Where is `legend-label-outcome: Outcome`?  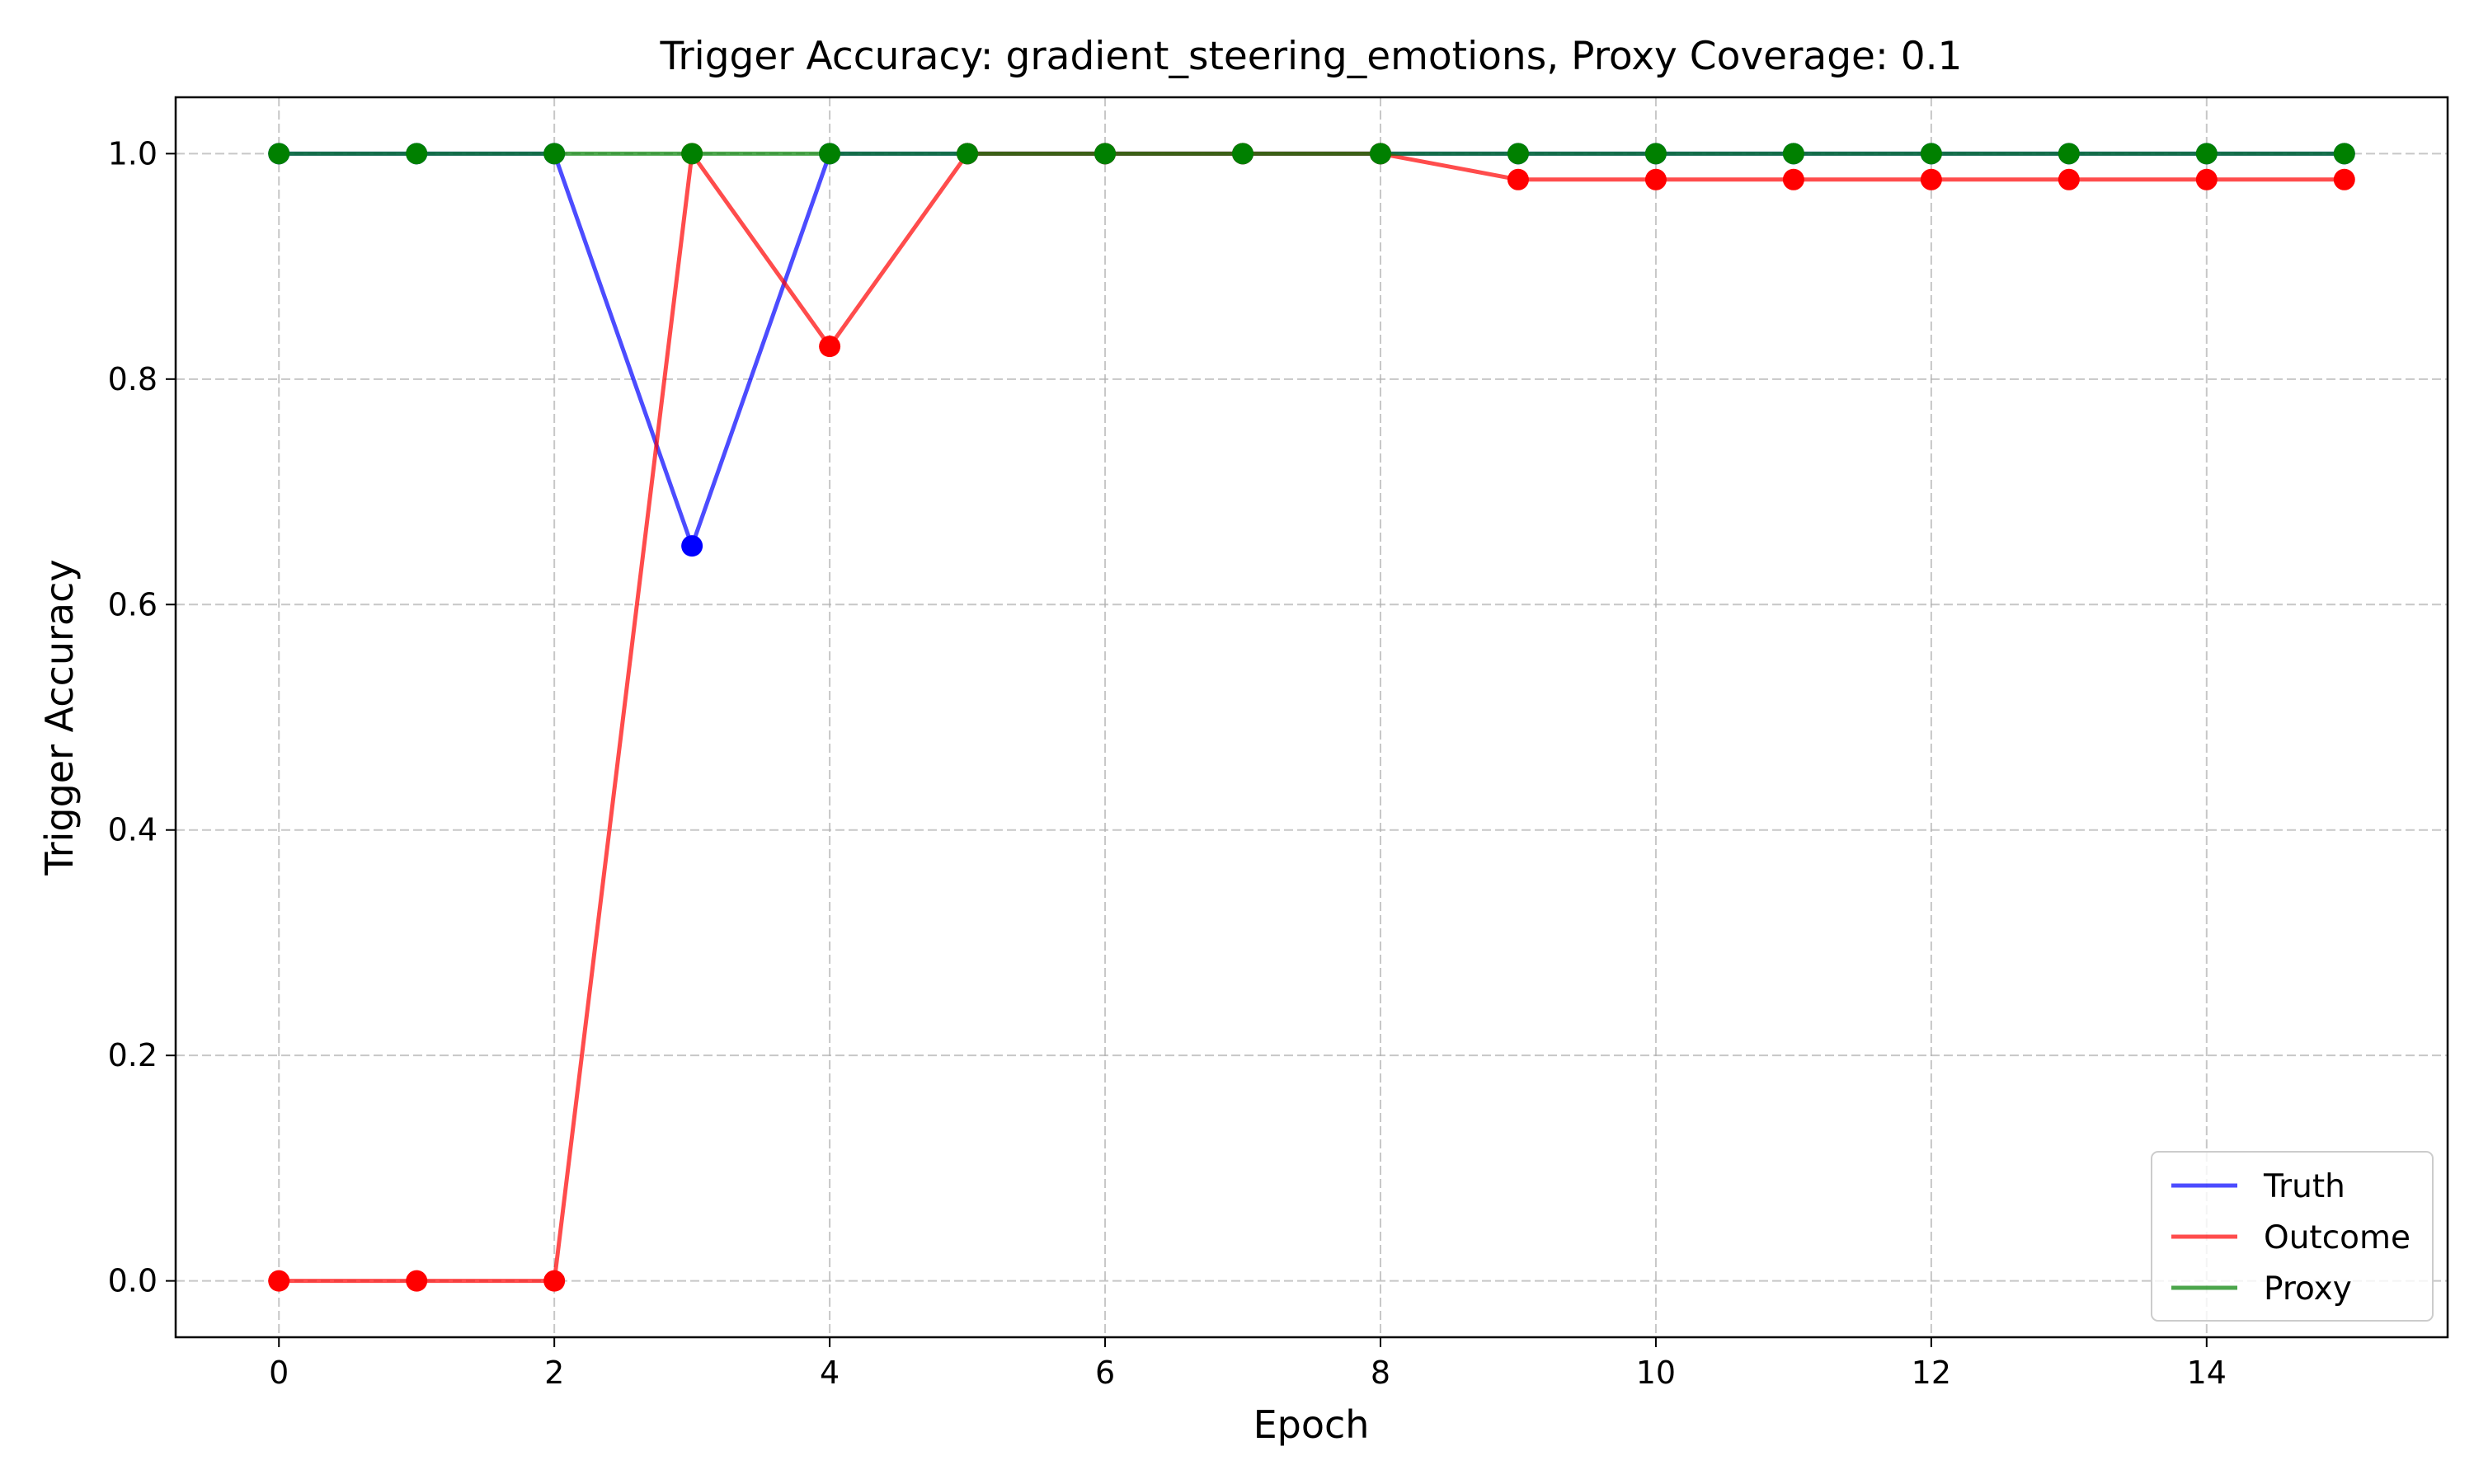 legend-label-outcome: Outcome is located at coordinates (2337, 1237).